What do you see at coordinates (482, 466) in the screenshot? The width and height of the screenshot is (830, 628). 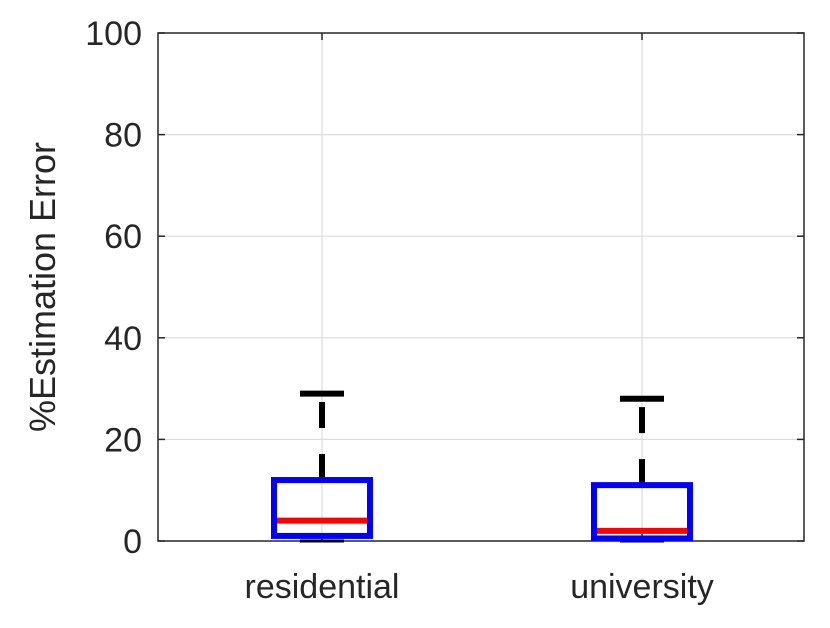 I see `boxes` at bounding box center [482, 466].